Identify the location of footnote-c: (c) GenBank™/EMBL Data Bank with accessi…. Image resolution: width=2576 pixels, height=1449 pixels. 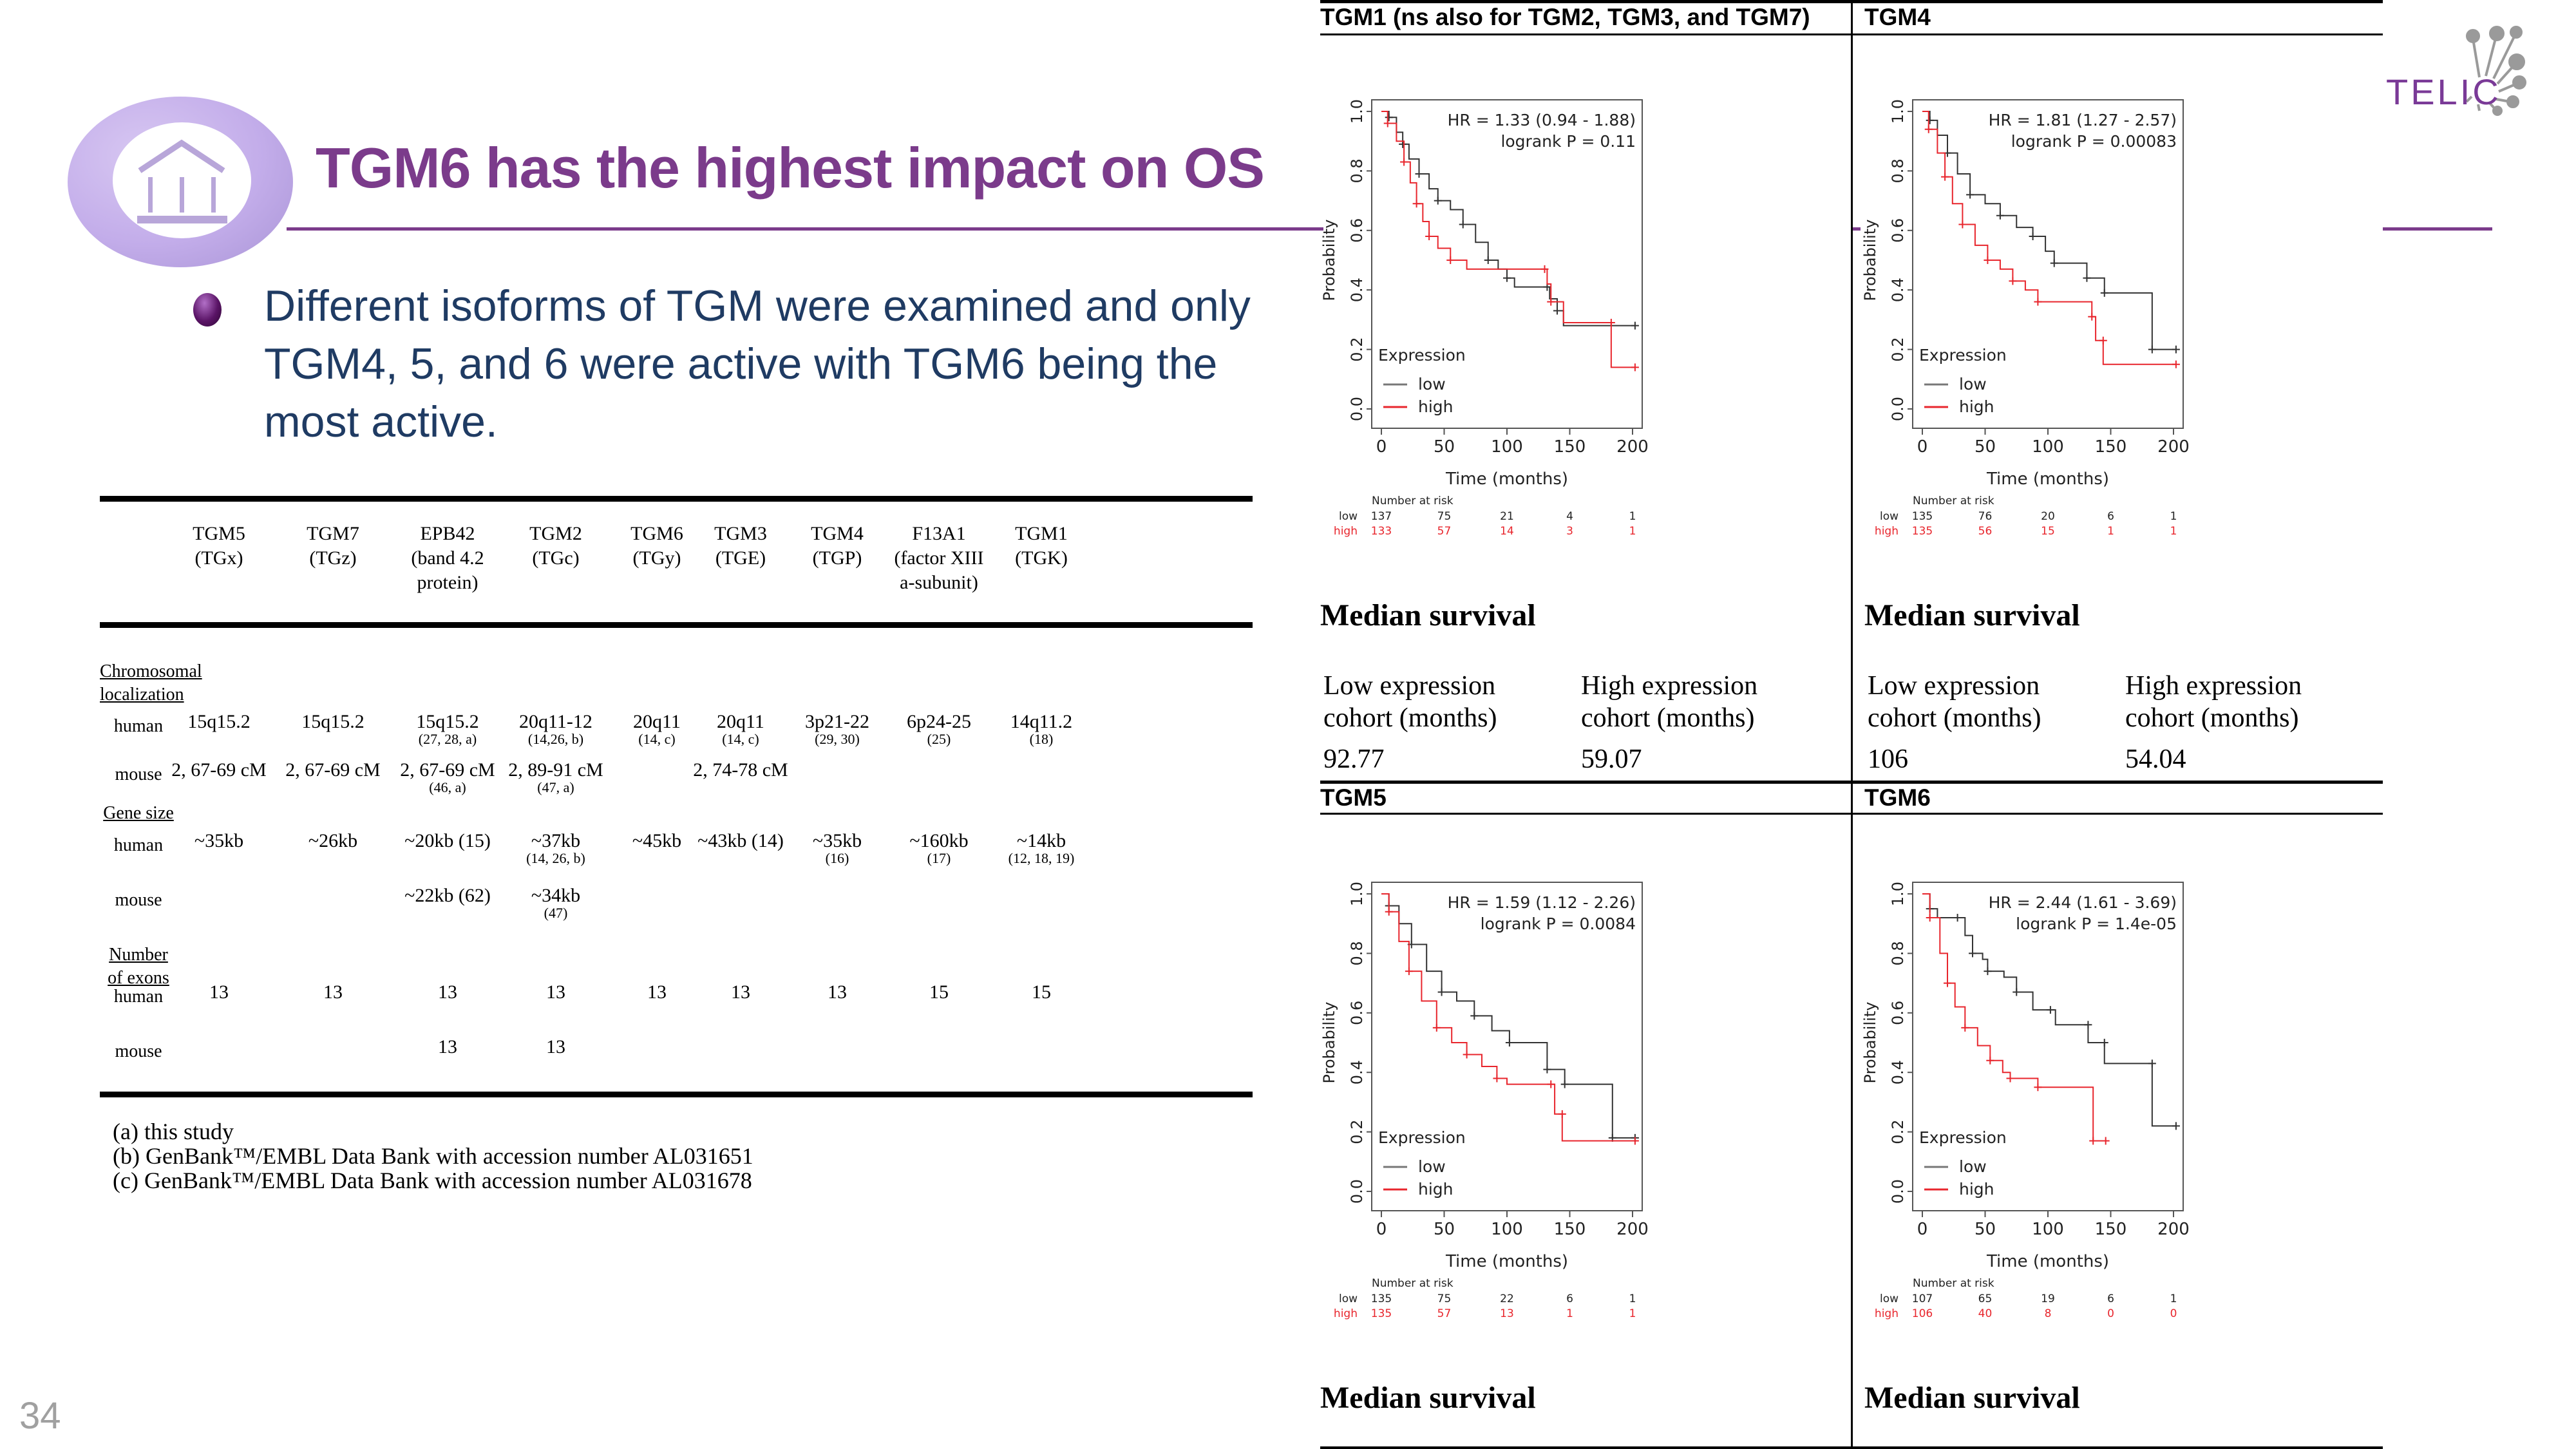
(432, 1180).